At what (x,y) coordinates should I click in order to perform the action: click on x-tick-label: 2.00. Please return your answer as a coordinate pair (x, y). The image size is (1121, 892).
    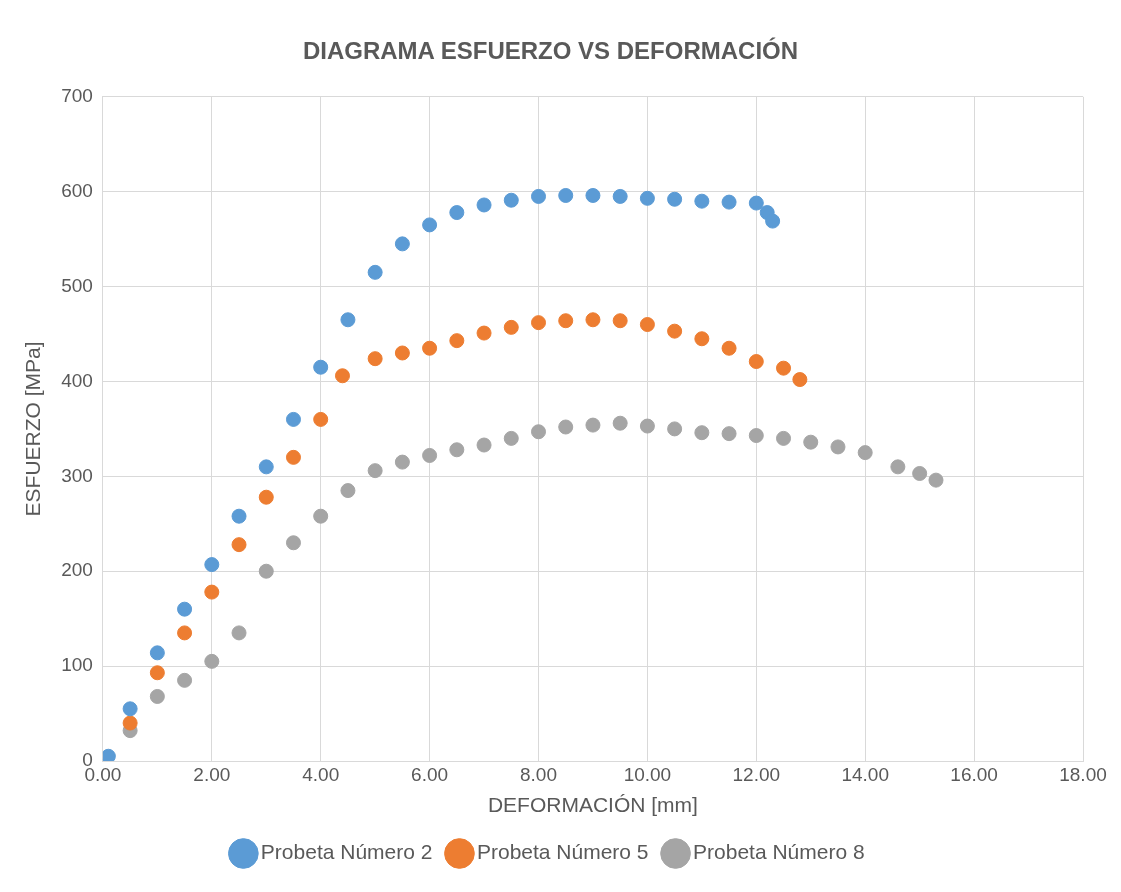
    Looking at the image, I should click on (212, 774).